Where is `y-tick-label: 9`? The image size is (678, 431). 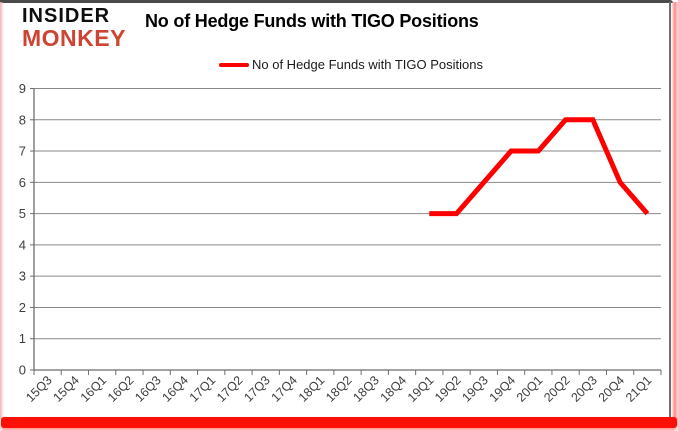 y-tick-label: 9 is located at coordinates (22, 88).